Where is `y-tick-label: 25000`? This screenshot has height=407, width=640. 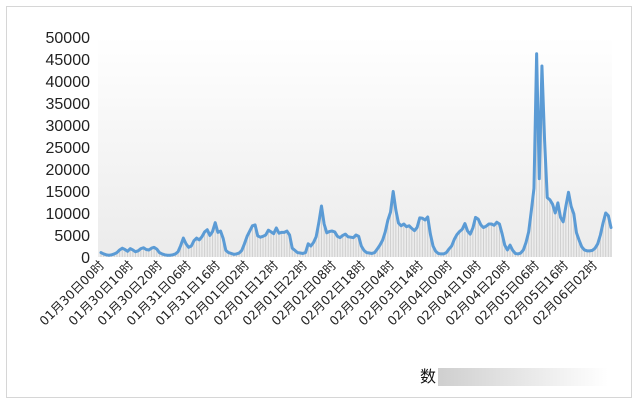
y-tick-label: 25000 is located at coordinates (68, 148).